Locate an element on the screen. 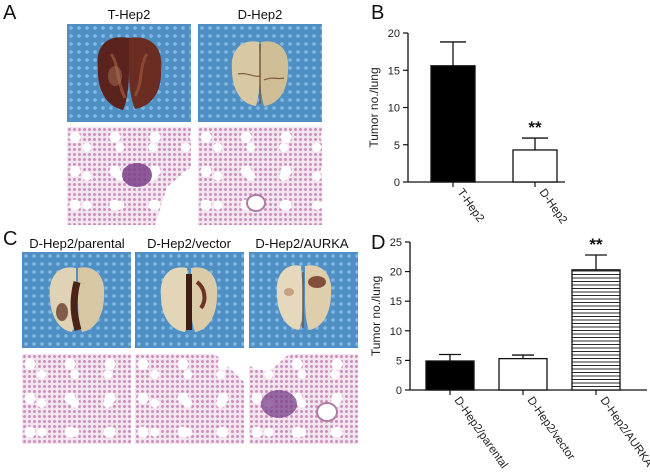 The height and width of the screenshot is (472, 650). histology-parental is located at coordinates (76, 399).